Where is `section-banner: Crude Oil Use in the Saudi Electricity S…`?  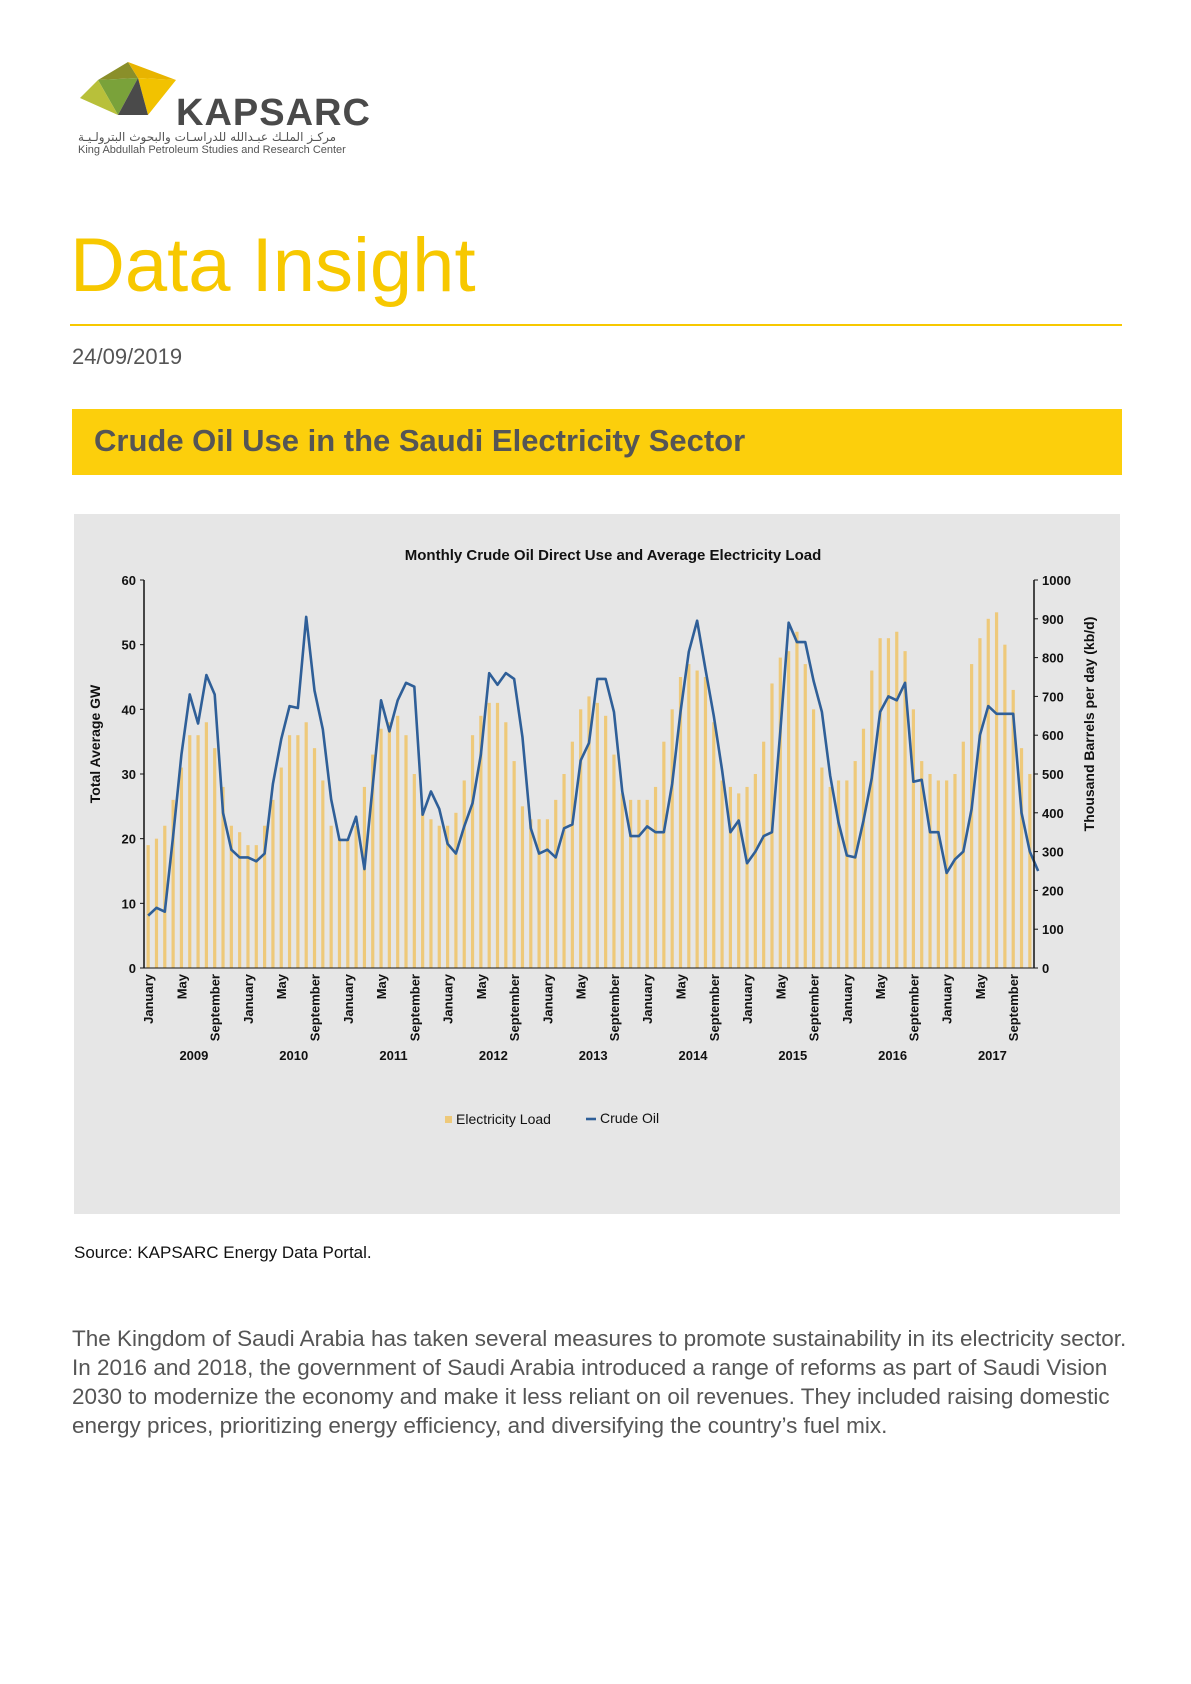
section-banner: Crude Oil Use in the Saudi Electricity S… is located at coordinates (597, 442).